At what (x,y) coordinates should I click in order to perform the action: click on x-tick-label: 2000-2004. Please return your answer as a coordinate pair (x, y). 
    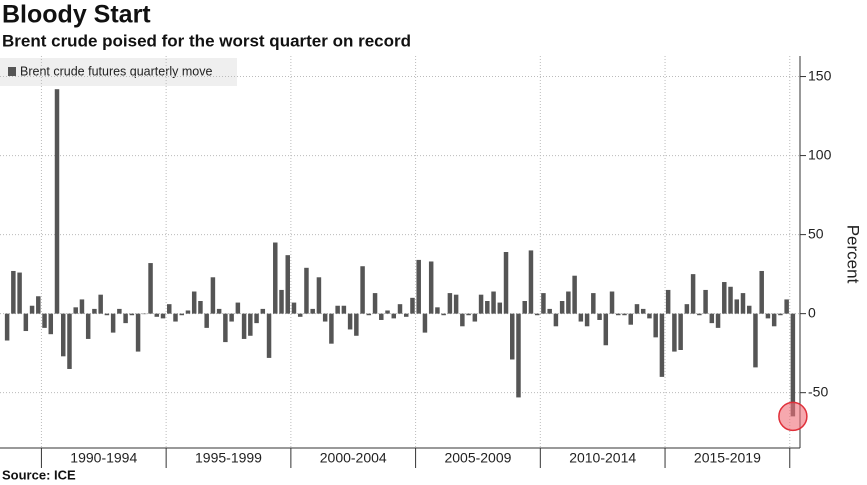
    Looking at the image, I should click on (353, 458).